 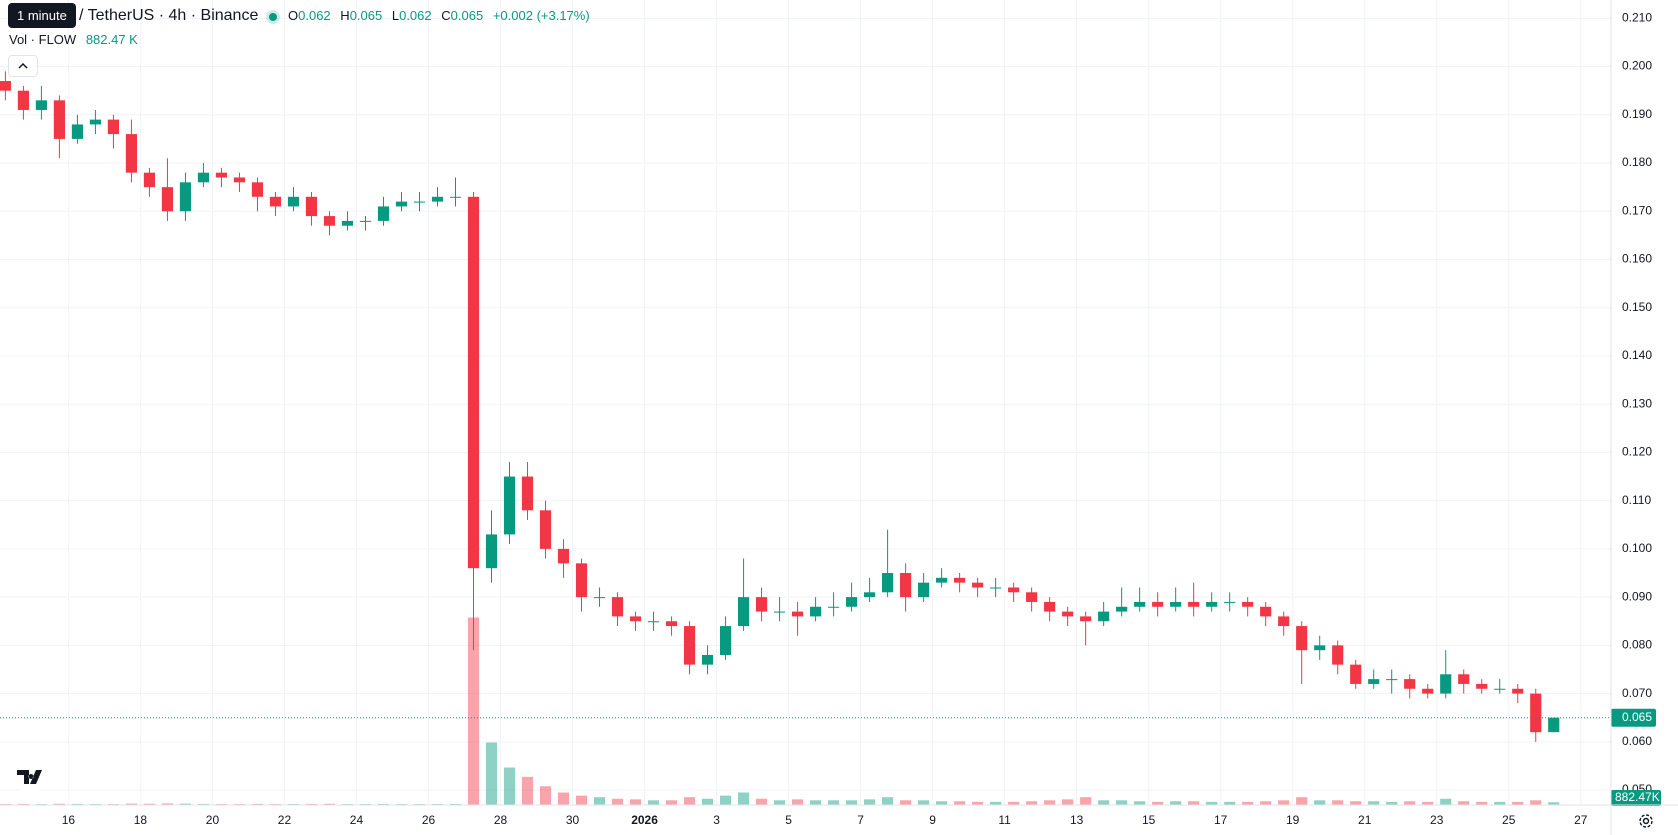 What do you see at coordinates (860, 820) in the screenshot?
I see `x-tick-label: 7` at bounding box center [860, 820].